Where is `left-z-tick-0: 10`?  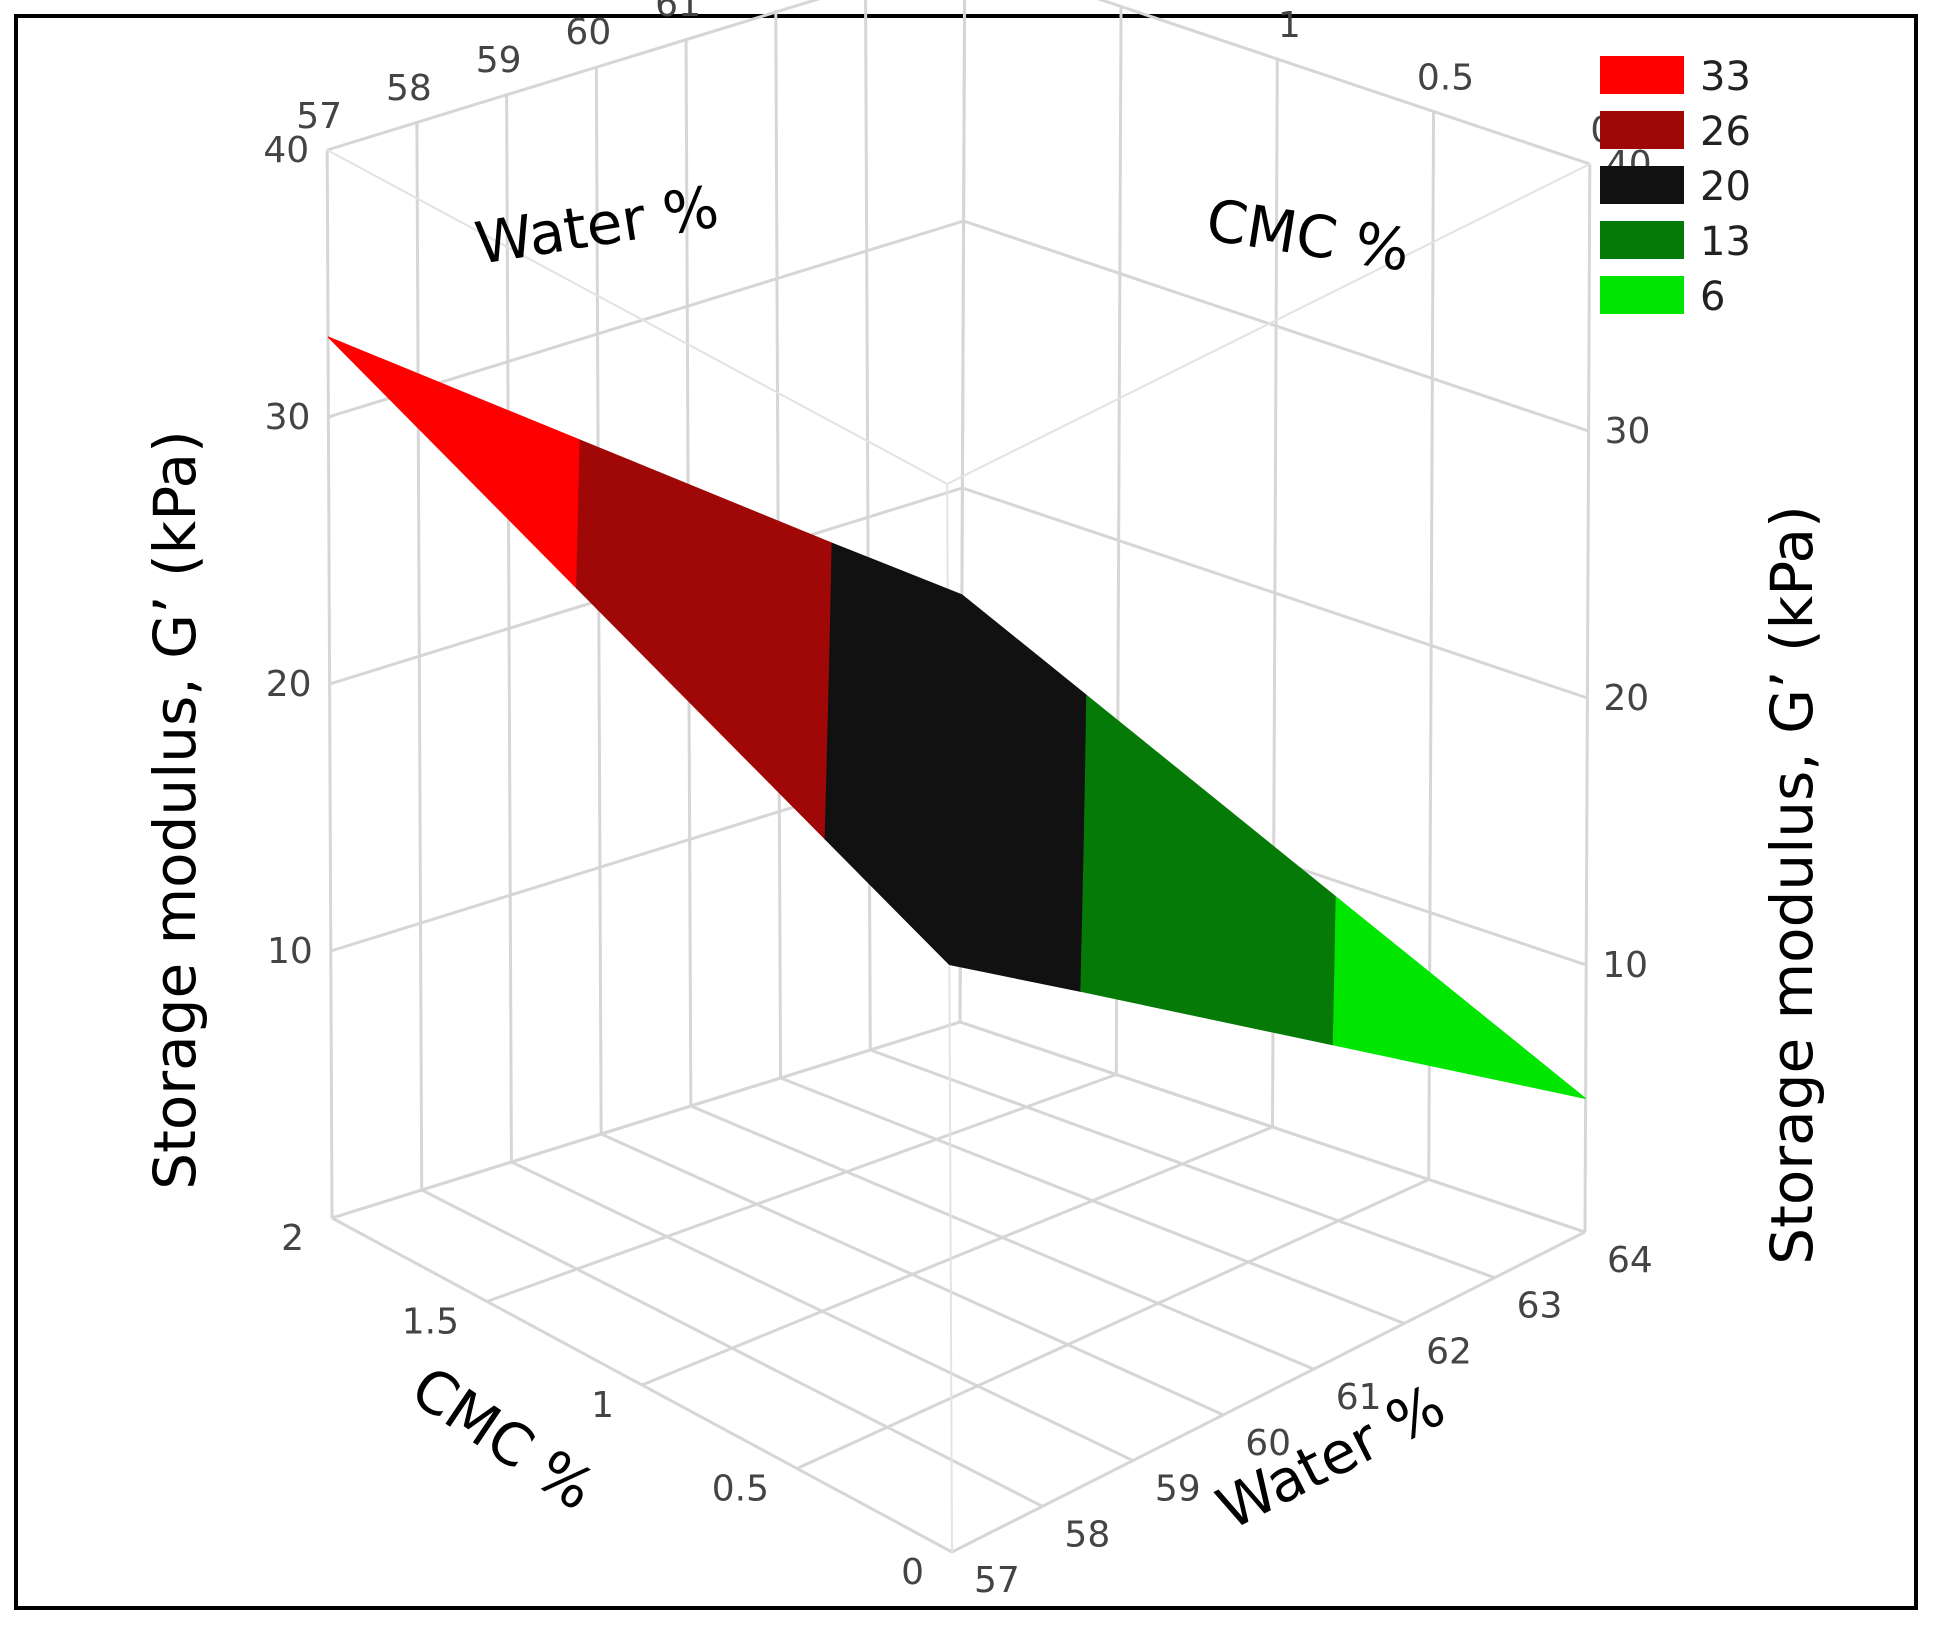 left-z-tick-0: 10 is located at coordinates (290, 951).